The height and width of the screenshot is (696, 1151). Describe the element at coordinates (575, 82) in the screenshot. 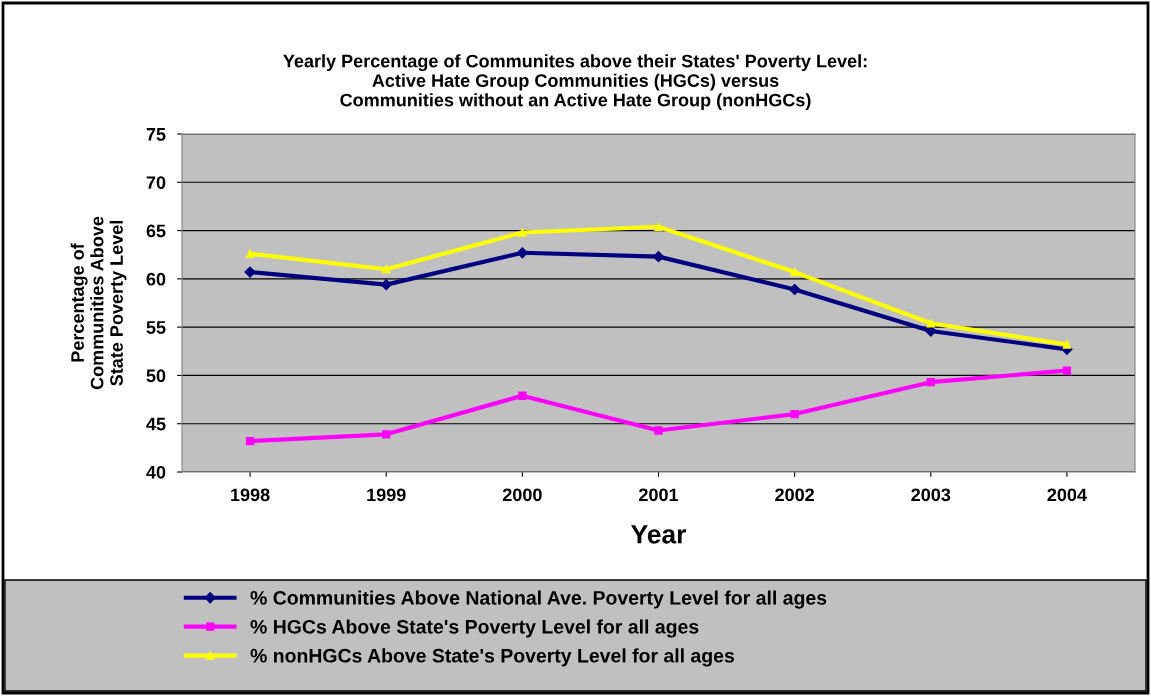

I see `chart-title: Yearly Percentage of Communites above their States' Poverty Level: Active Hate Group Communities (HGCs) versus Communities without an Active Hate Group (nonHGCs)` at that location.